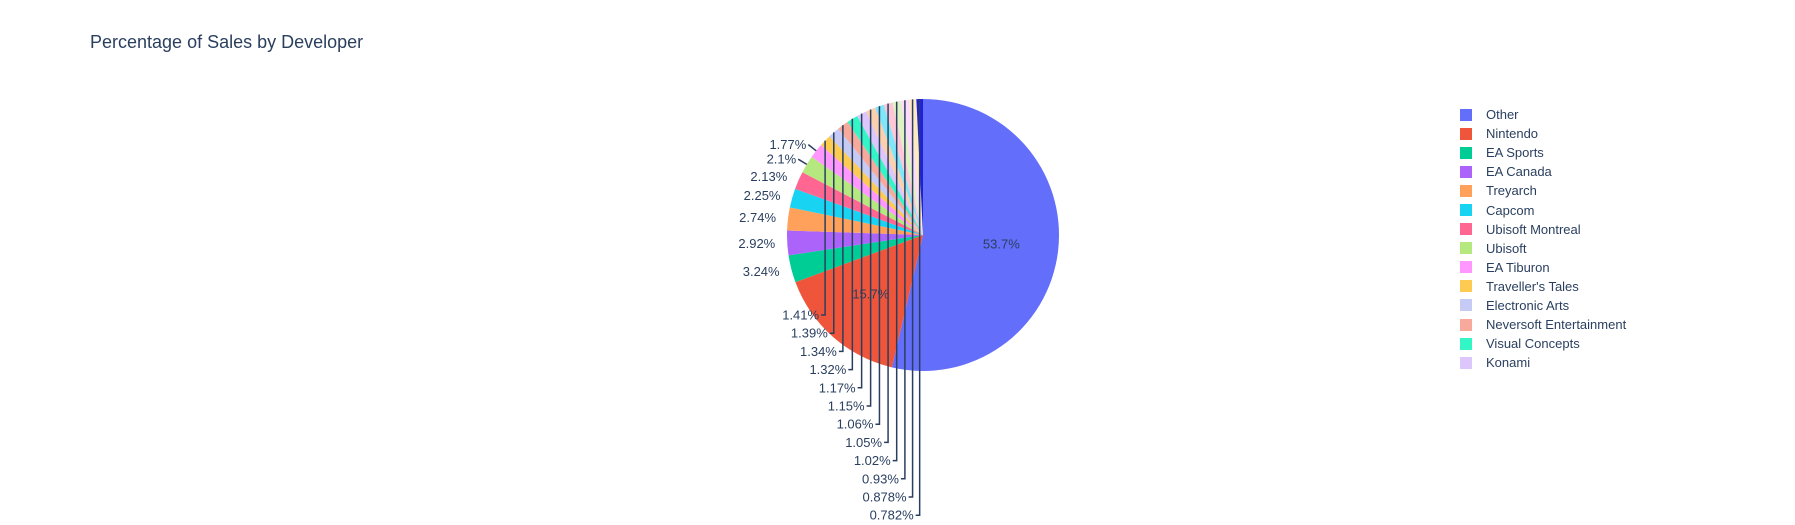 The height and width of the screenshot is (525, 1795). I want to click on legend-item: EA Tiburon, so click(1543, 267).